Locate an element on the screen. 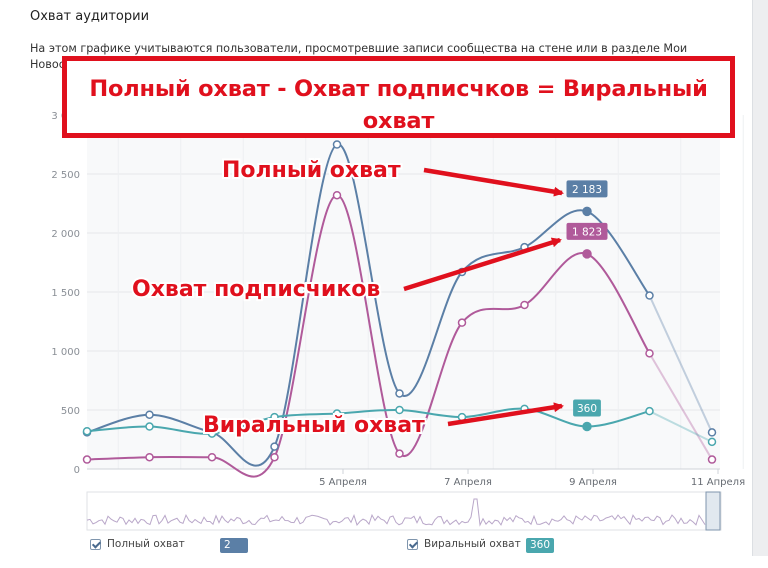 This screenshot has width=768, height=568. y-tick-label: 2 000 is located at coordinates (65, 234).